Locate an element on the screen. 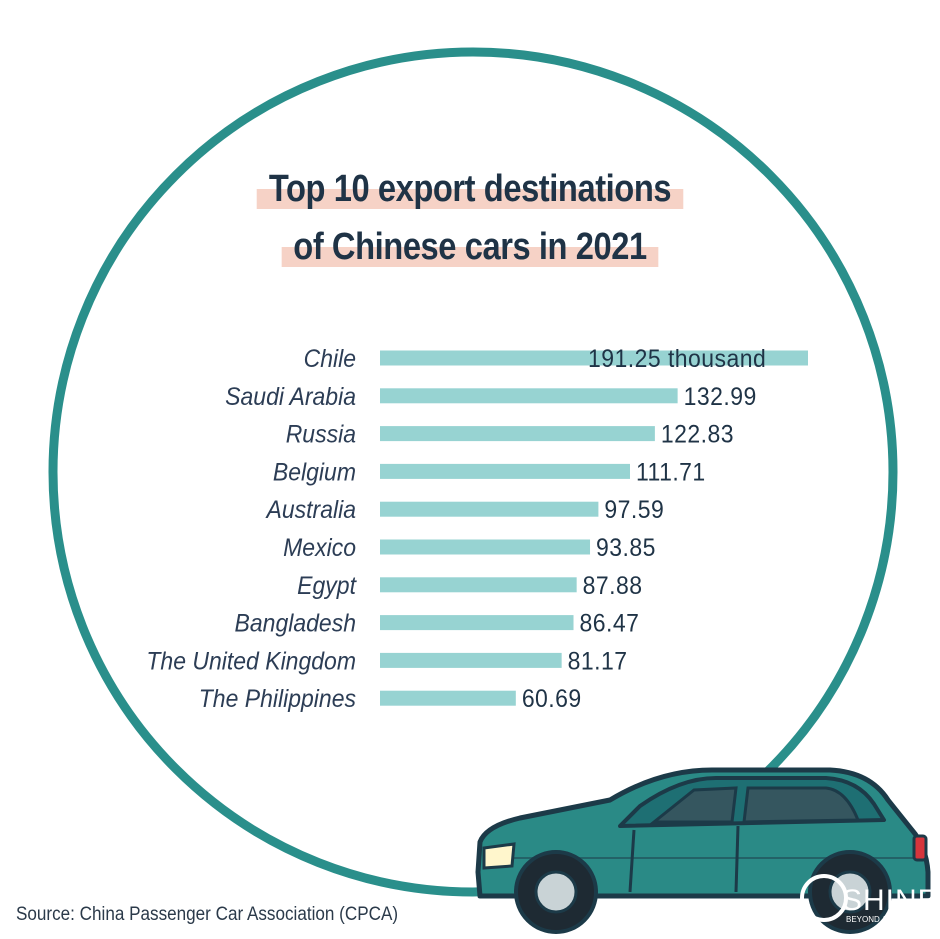  car-taillight is located at coordinates (920, 848).